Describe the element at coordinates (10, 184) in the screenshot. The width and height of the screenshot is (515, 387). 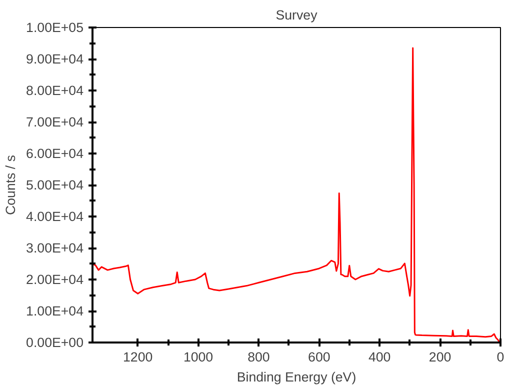
I see `y-axis-title: Counts / s` at that location.